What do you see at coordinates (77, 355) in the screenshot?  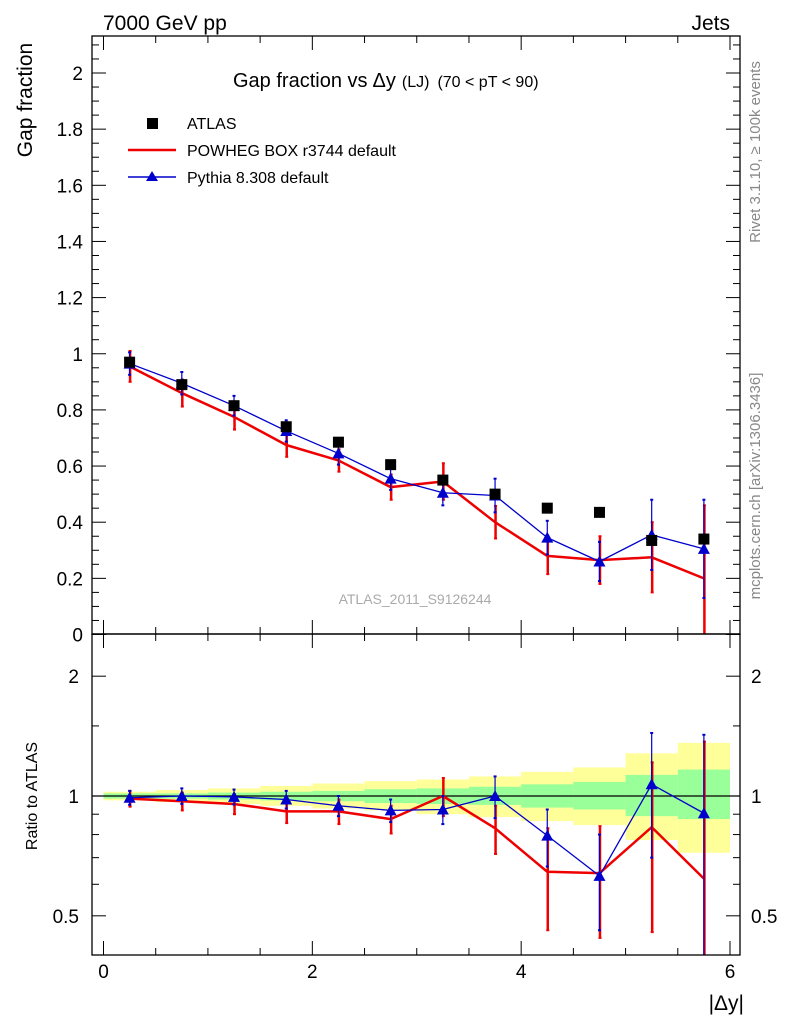 I see `main-ytick-label-5: 1` at bounding box center [77, 355].